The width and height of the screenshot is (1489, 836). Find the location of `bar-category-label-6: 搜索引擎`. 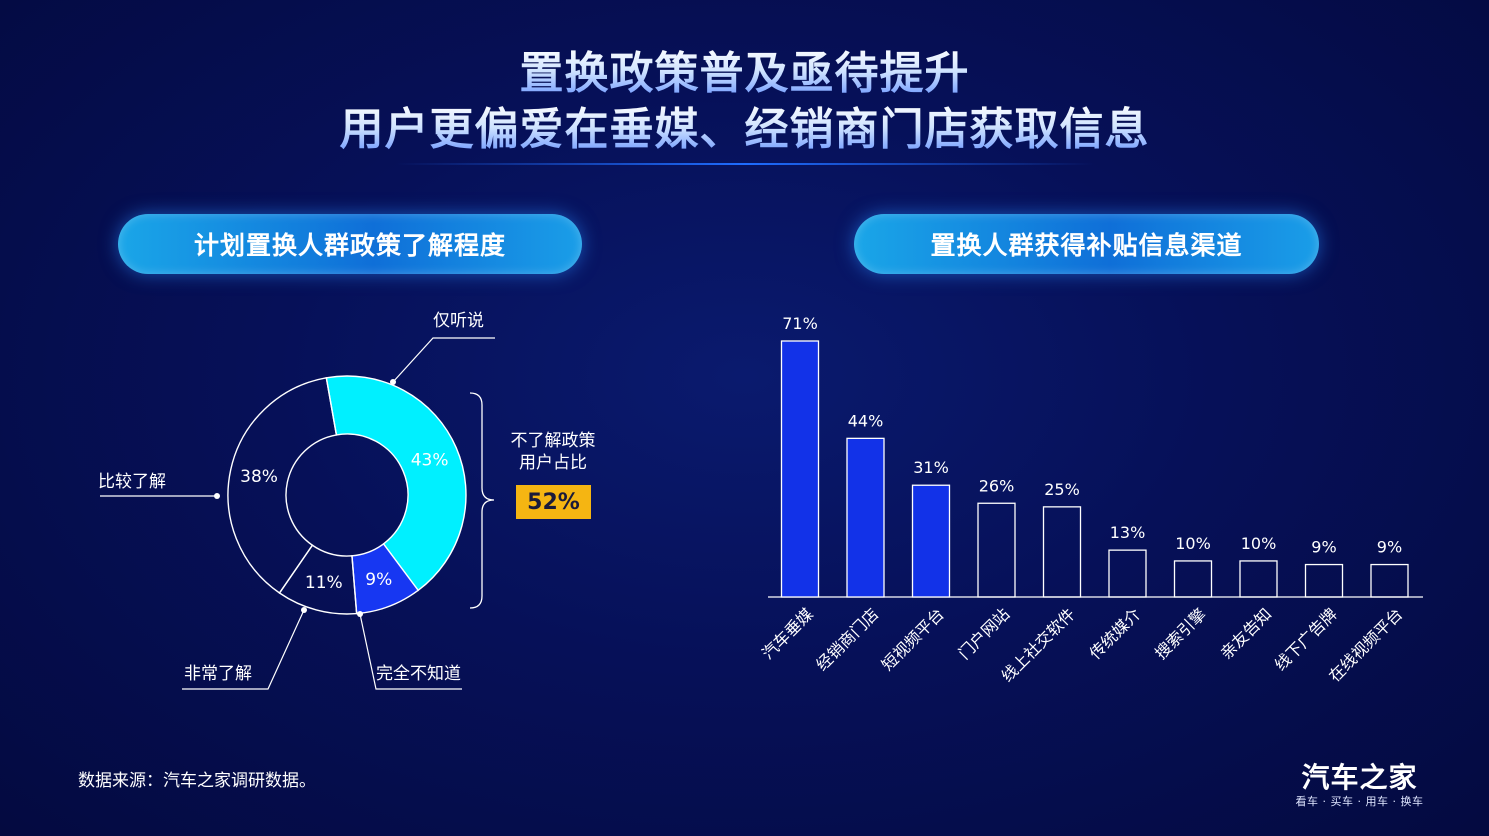

bar-category-label-6: 搜索引擎 is located at coordinates (1180, 633).